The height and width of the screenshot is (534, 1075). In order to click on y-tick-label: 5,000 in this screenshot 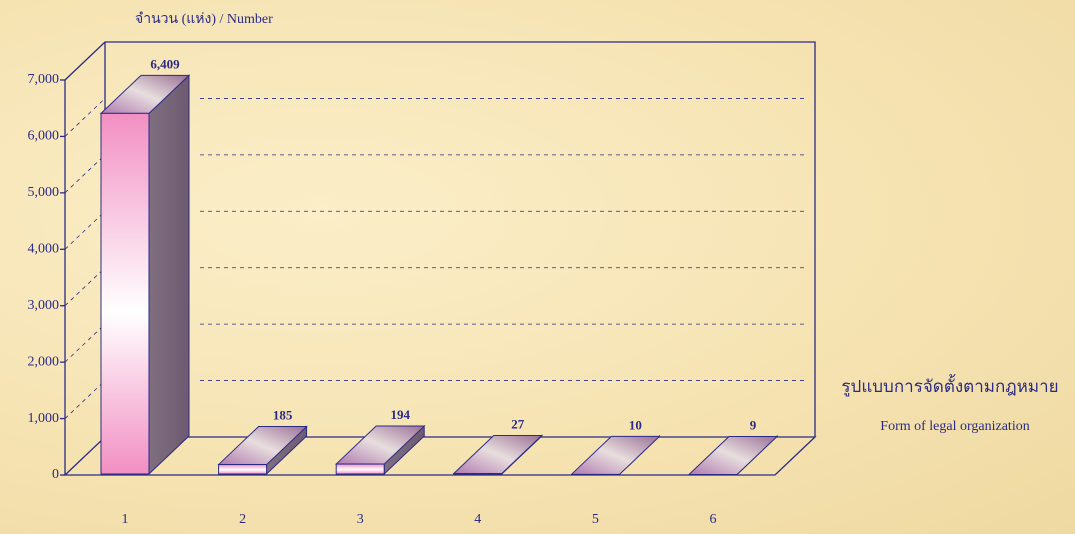, I will do `click(44, 192)`.